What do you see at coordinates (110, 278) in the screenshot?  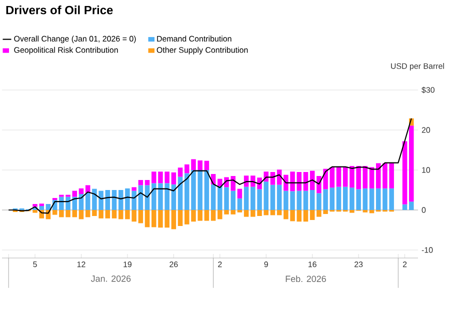 I see `text: Jan. 2026` at bounding box center [110, 278].